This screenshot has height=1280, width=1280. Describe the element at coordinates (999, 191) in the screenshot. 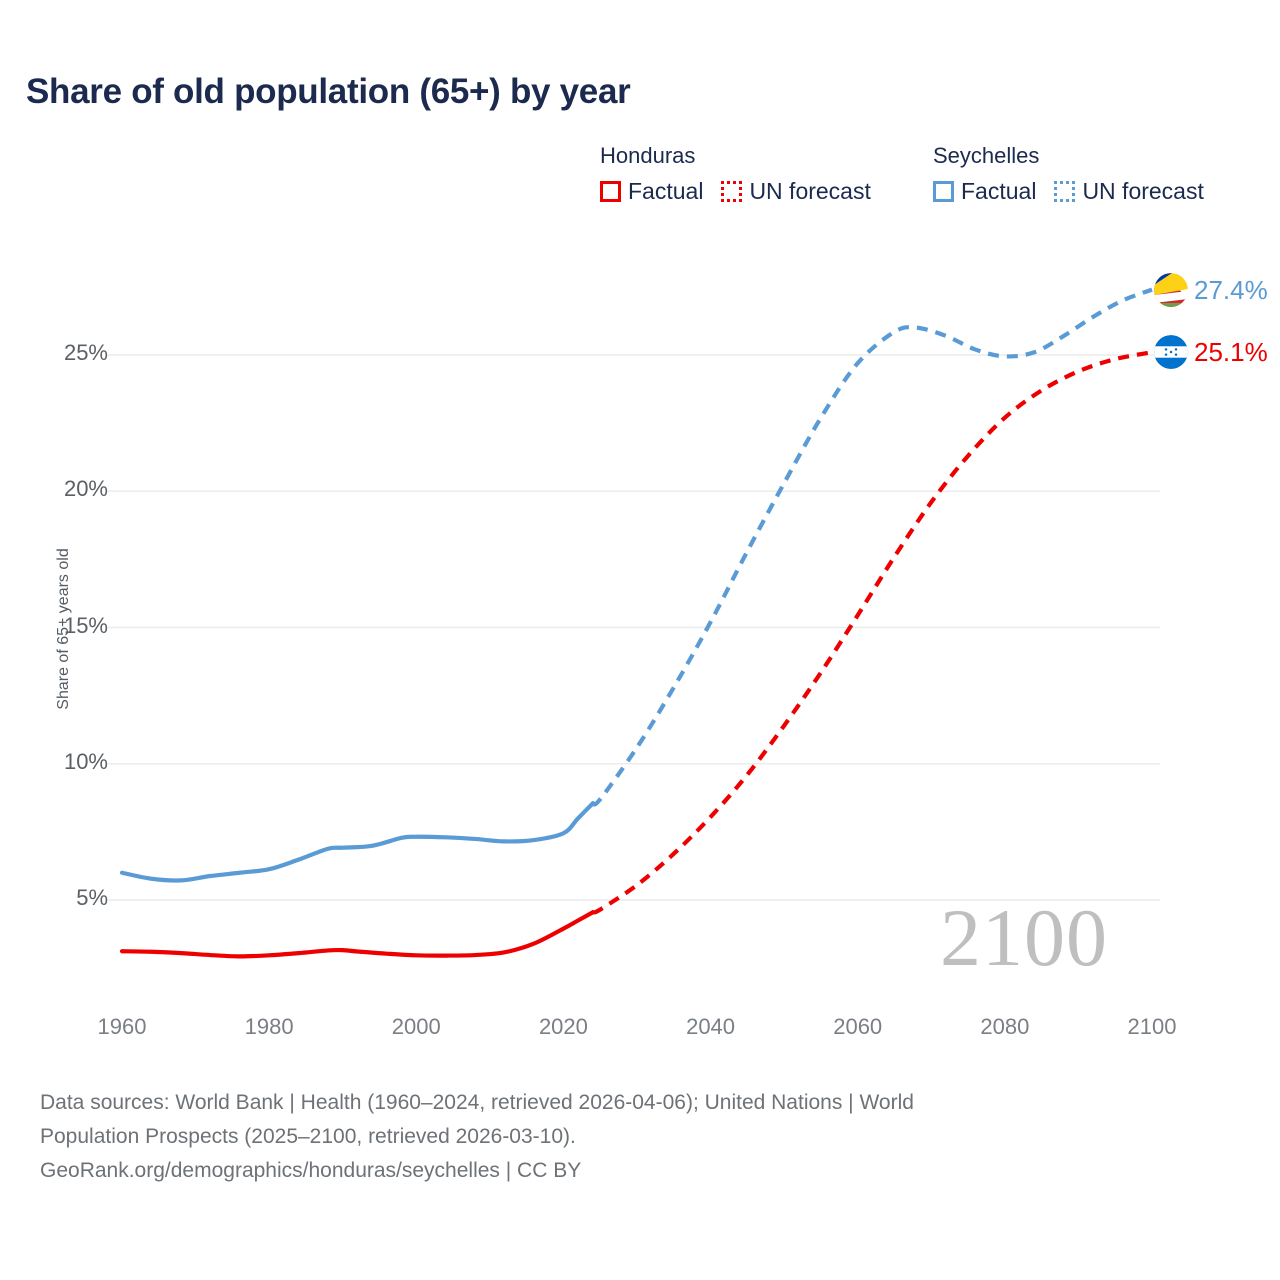

I see `legend-label-seychelles-factual: Factual` at that location.